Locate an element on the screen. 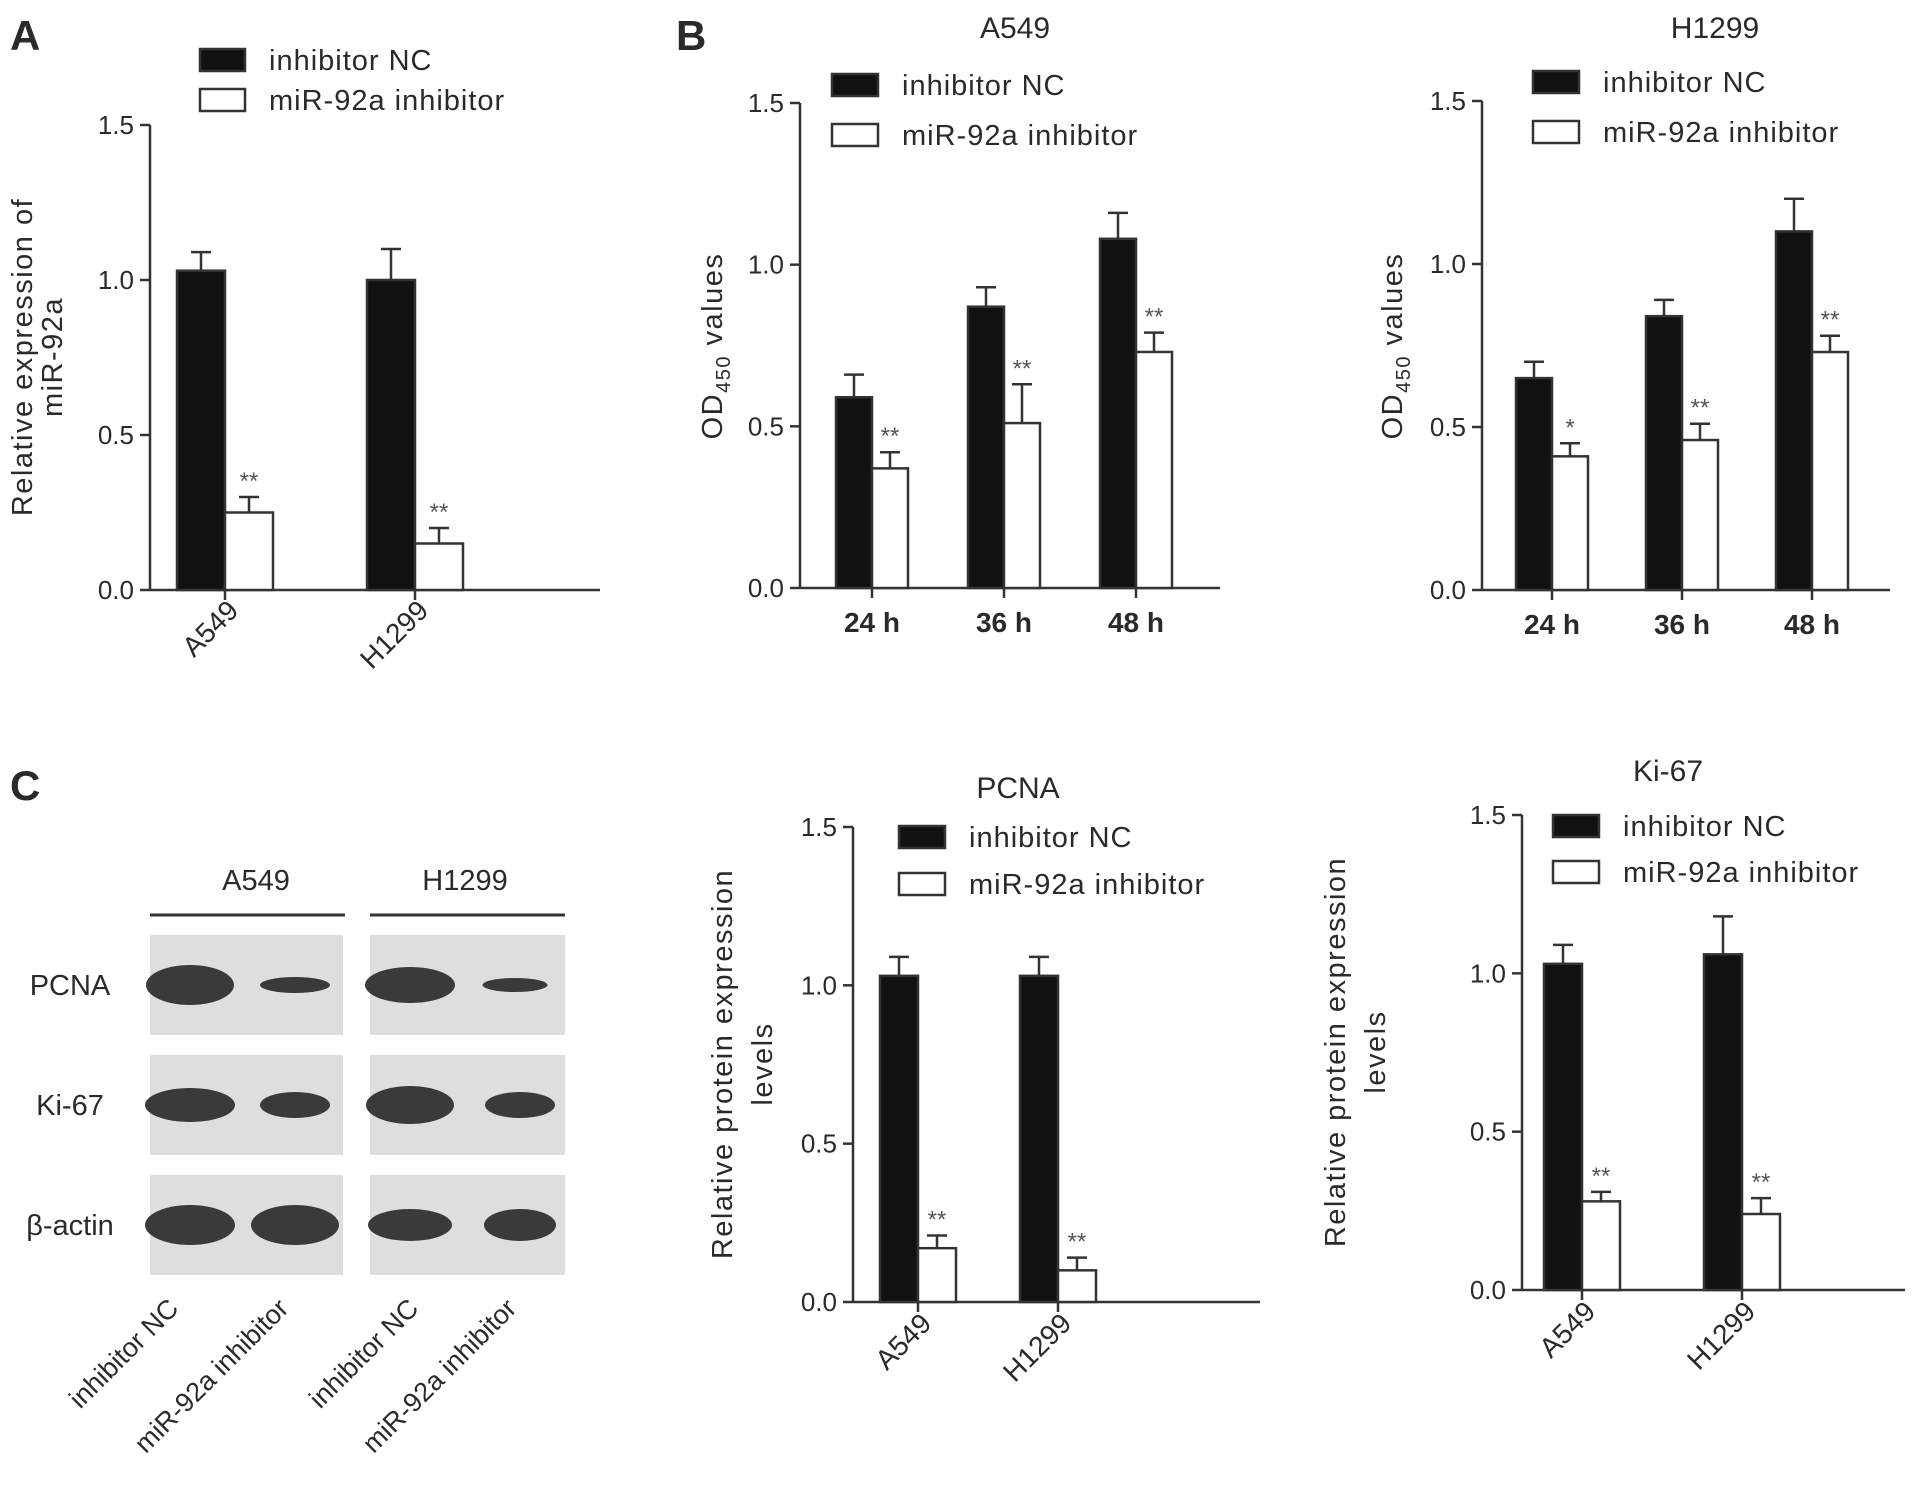  blot-cell-line-label: H1299 is located at coordinates (464, 881).